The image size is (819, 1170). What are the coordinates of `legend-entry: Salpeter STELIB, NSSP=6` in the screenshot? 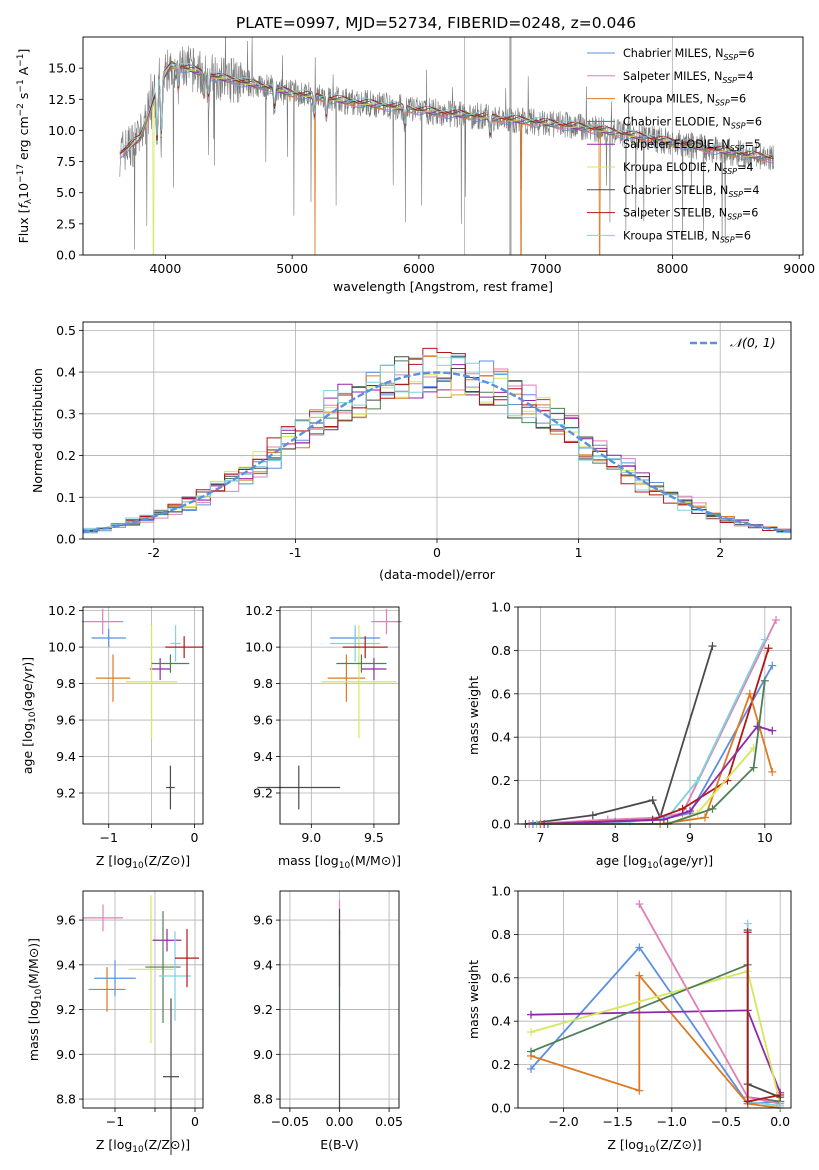 It's located at (690, 214).